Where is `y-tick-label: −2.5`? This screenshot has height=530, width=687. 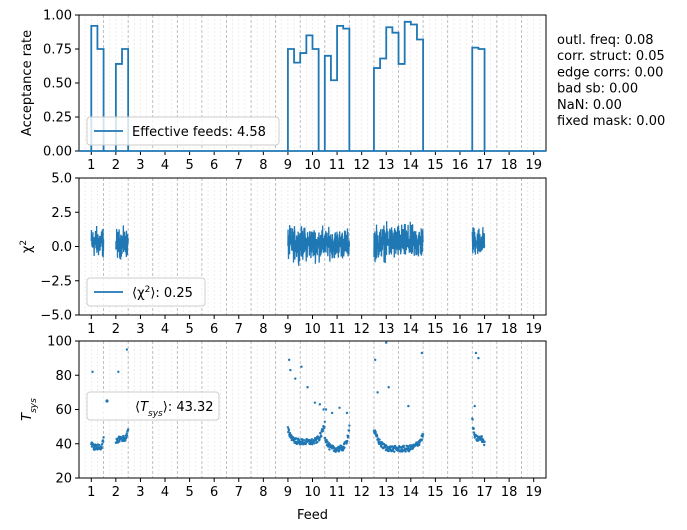 y-tick-label: −2.5 is located at coordinates (56, 281).